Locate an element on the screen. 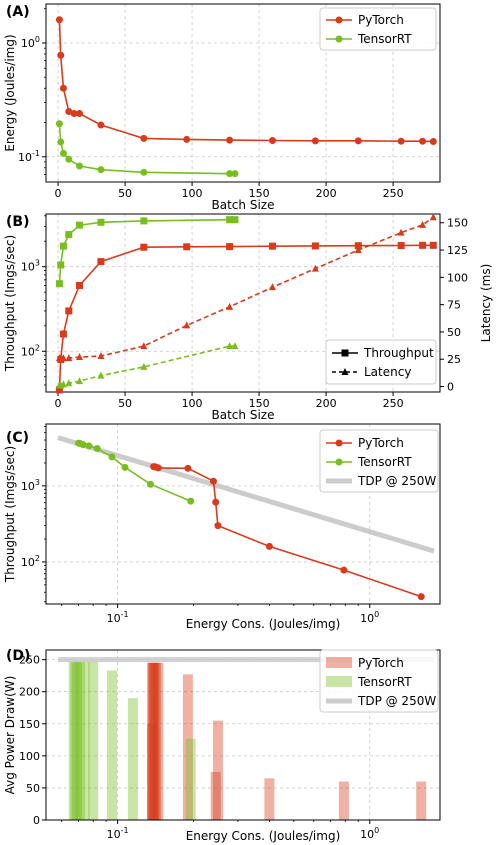 The image size is (498, 845). legend-label: Latency is located at coordinates (387, 372).